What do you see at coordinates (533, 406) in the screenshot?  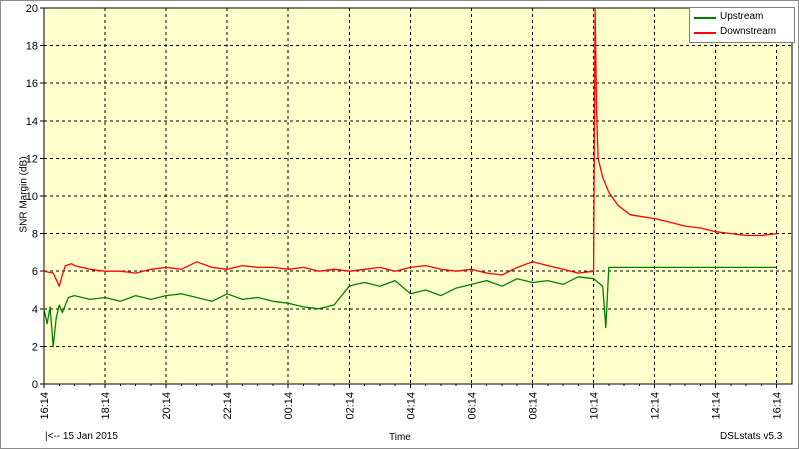 I see `x-tick-label: 08:14` at bounding box center [533, 406].